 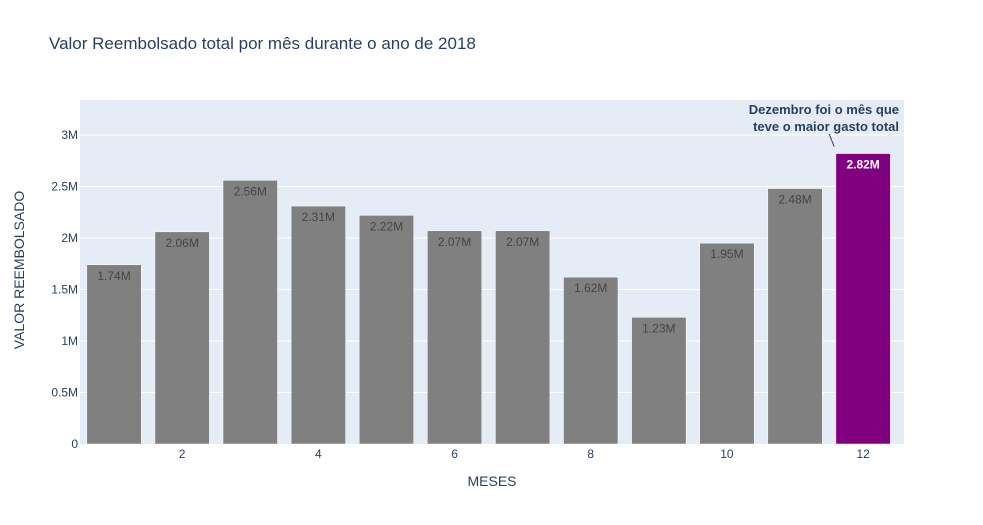 I want to click on bar-value-label: 2.31M, so click(x=318, y=217).